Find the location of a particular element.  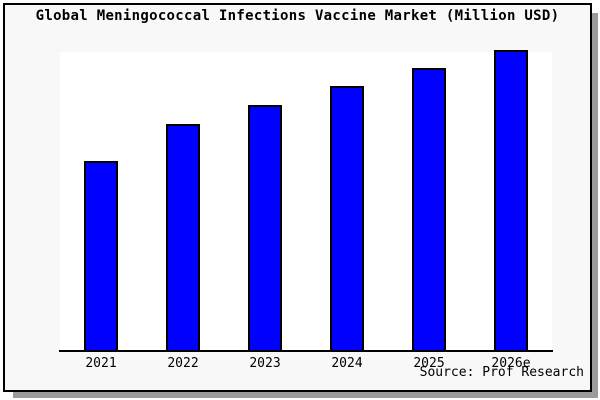

bar-2024 is located at coordinates (347, 218).